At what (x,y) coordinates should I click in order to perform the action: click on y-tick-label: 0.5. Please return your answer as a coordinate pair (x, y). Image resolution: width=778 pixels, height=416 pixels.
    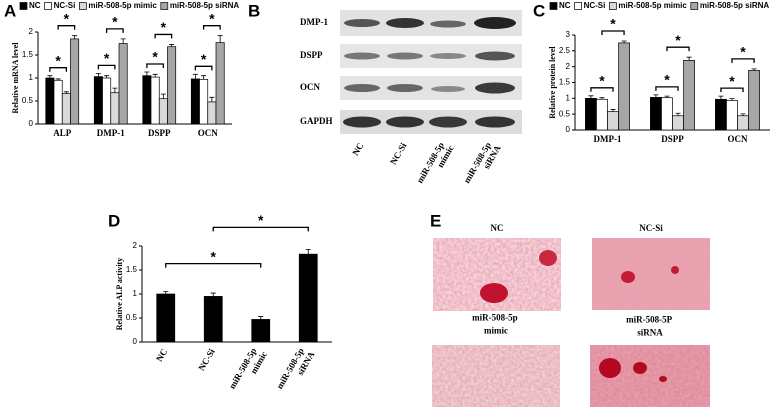
    Looking at the image, I should click on (28, 100).